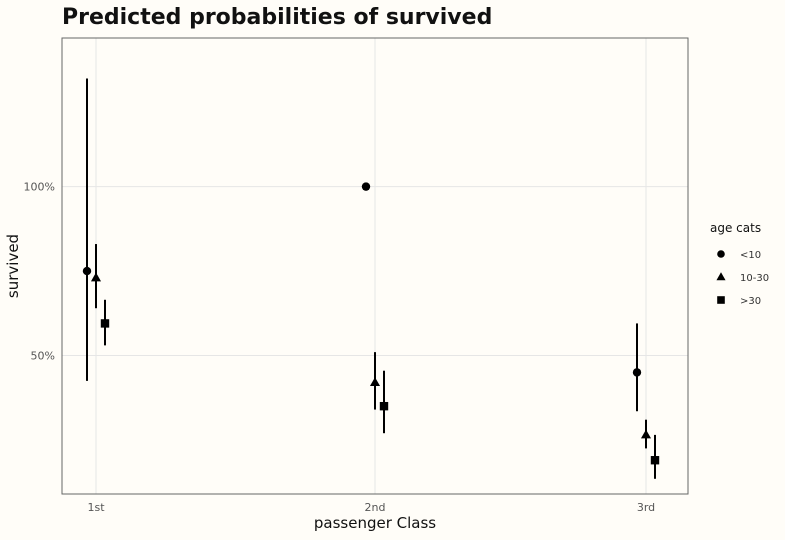 The image size is (785, 540). I want to click on legend: age cats <10 10-30 >30, so click(739, 264).